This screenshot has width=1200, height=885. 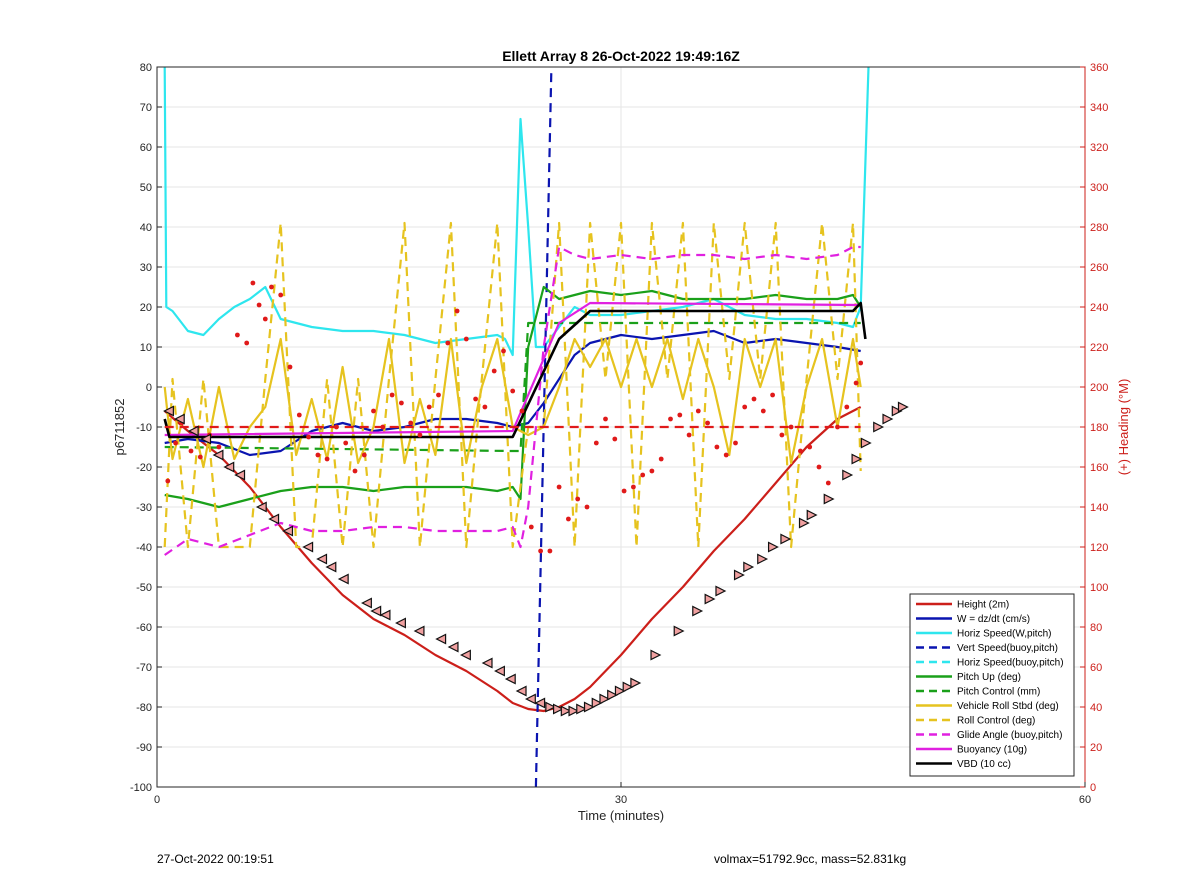 What do you see at coordinates (1099, 468) in the screenshot?
I see `y2-tick-label: 160` at bounding box center [1099, 468].